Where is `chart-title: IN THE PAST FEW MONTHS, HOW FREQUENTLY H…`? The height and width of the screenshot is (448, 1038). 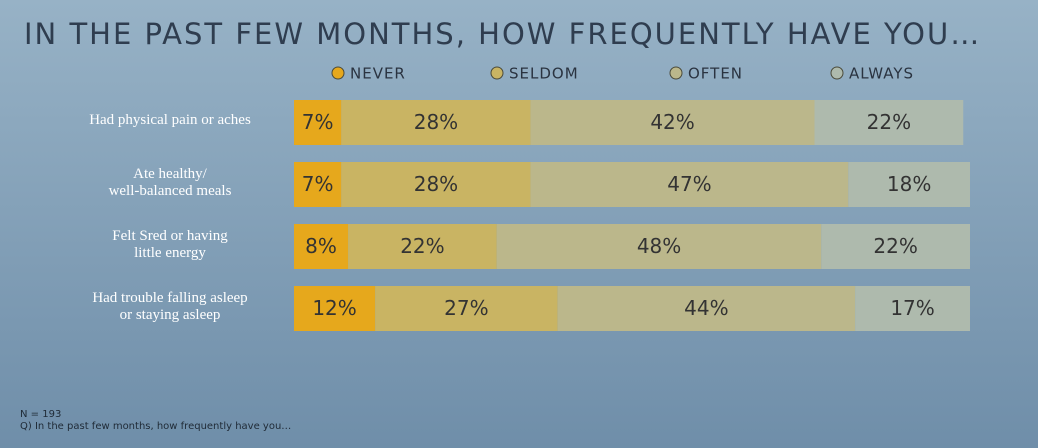
chart-title: IN THE PAST FEW MONTHS, HOW FREQUENTLY H… is located at coordinates (502, 34).